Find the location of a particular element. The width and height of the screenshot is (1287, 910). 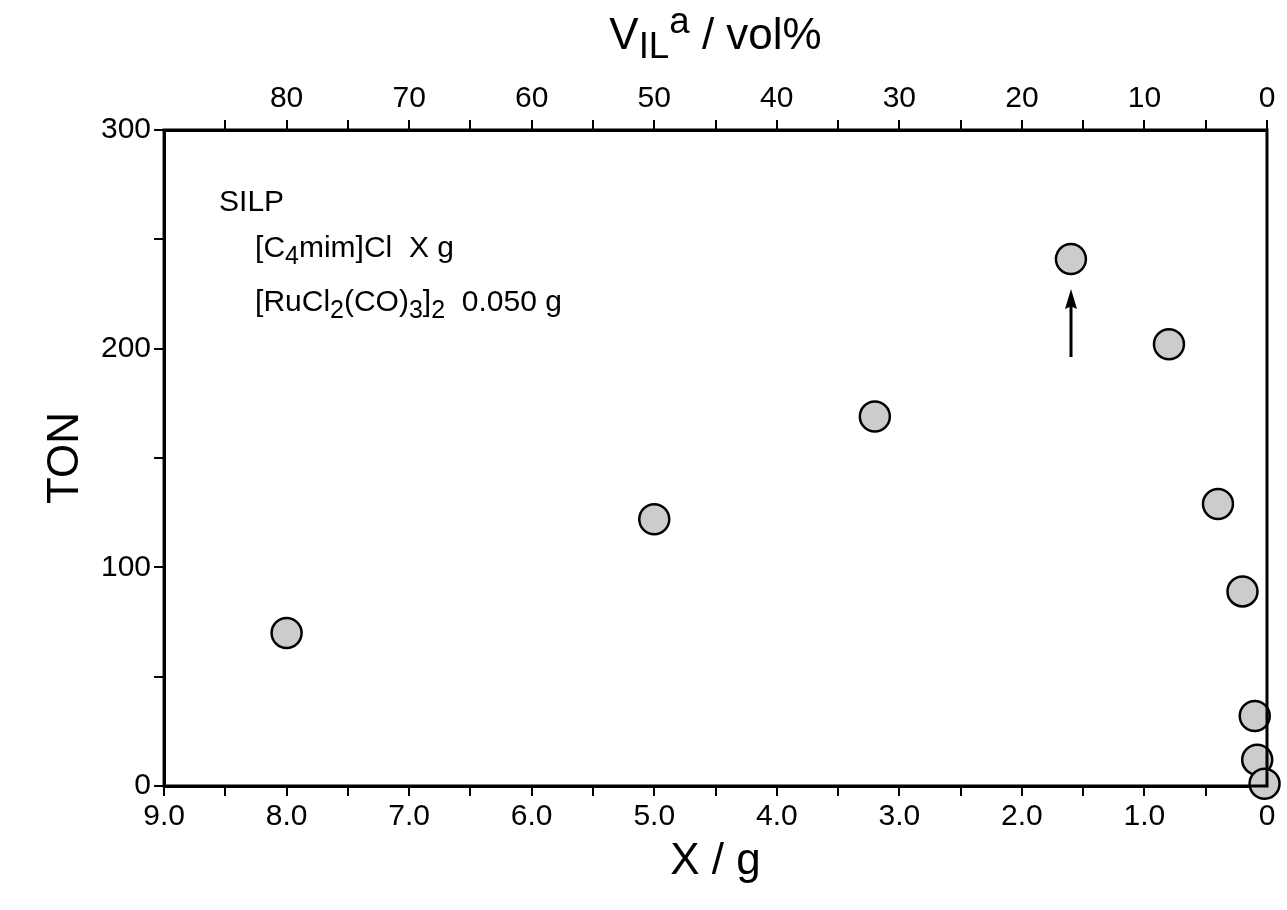

x2-tick-label: 20 is located at coordinates (1022, 97).